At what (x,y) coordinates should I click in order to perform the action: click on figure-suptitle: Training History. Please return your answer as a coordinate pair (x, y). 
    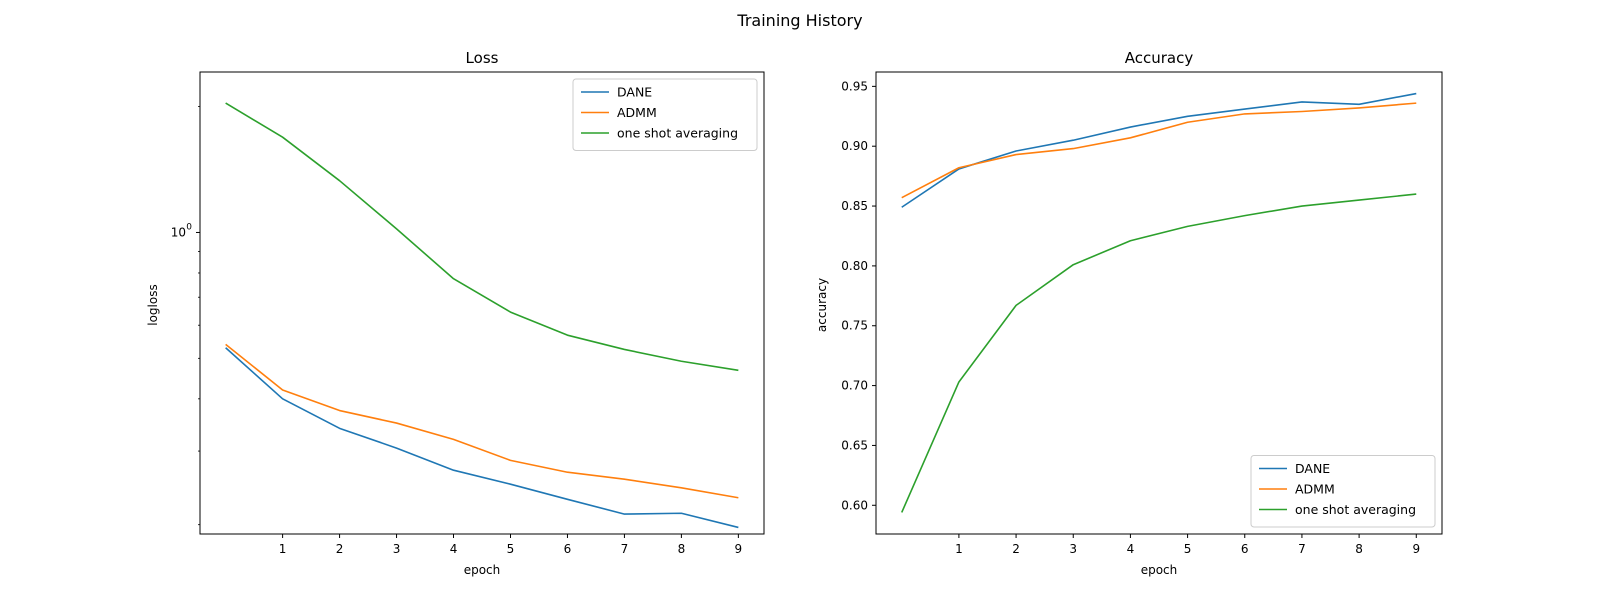
    Looking at the image, I should click on (799, 20).